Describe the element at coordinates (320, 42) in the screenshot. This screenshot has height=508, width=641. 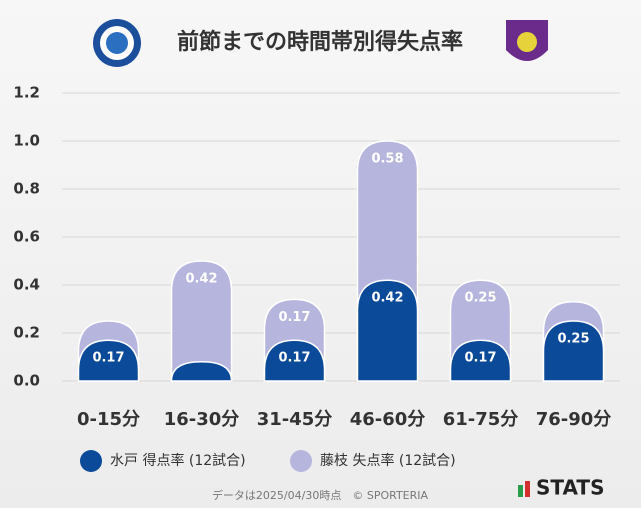
I see `chart-title: 前節までの時間帯別得失点率` at that location.